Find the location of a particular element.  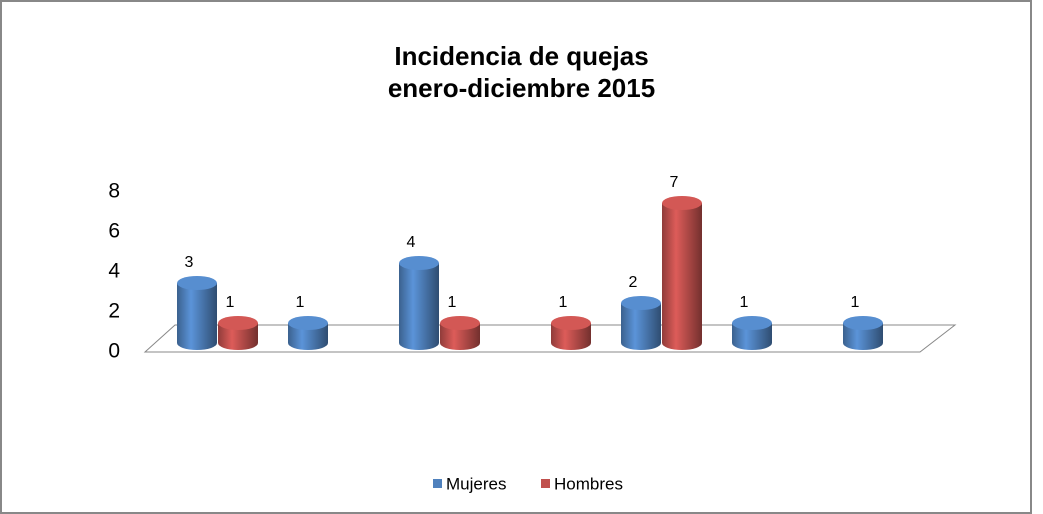

y-tick-label: 8 is located at coordinates (114, 191).